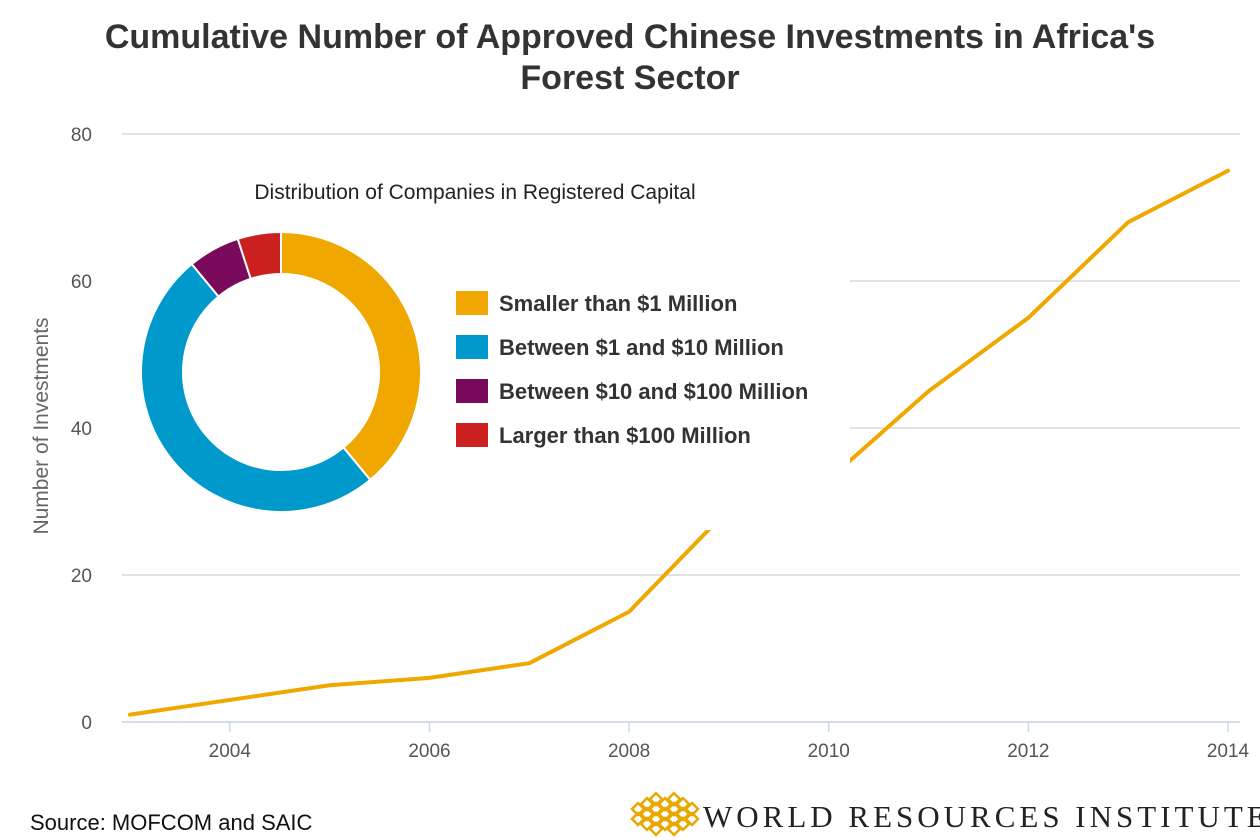 This screenshot has height=840, width=1260. Describe the element at coordinates (1028, 751) in the screenshot. I see `x-tick-label: 2012` at that location.